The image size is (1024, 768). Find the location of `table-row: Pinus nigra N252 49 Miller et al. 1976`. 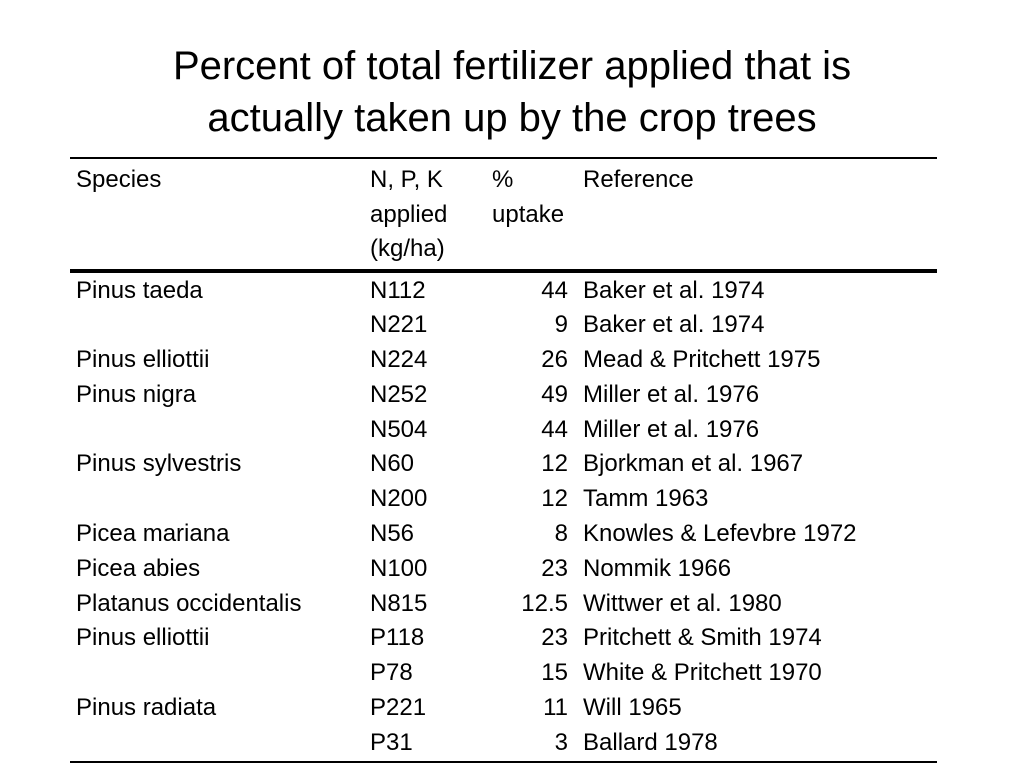

table-row: Pinus nigra N252 49 Miller et al. 1976 is located at coordinates (503, 395).